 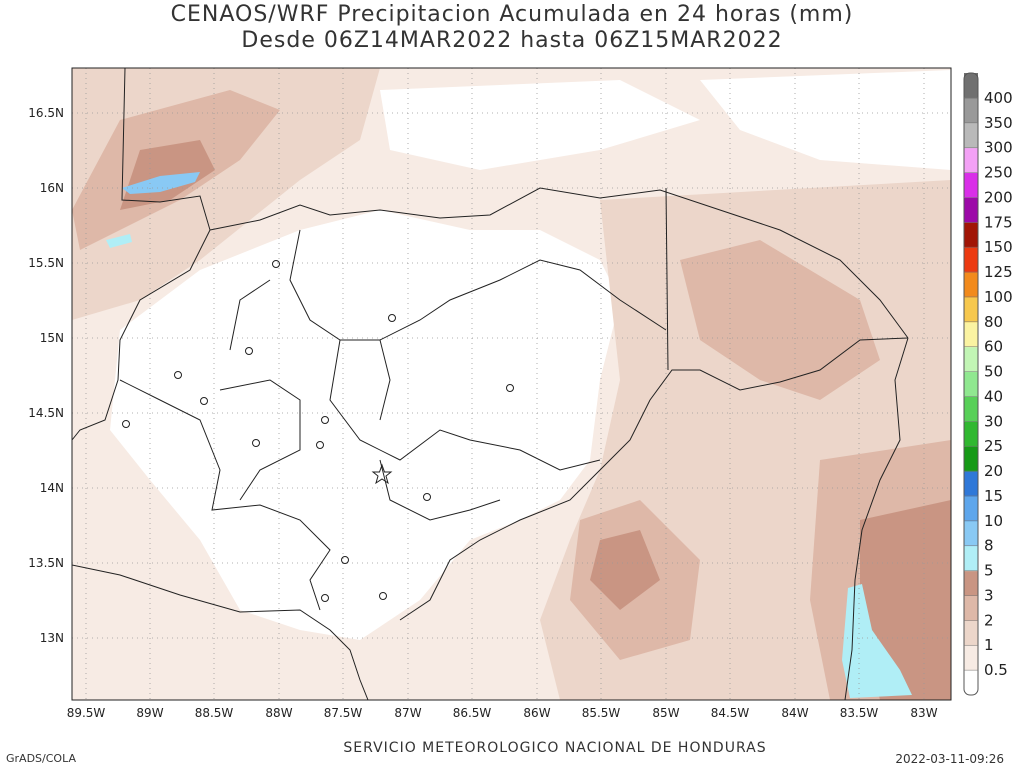 I want to click on colorbar-label: 25, so click(x=993, y=446).